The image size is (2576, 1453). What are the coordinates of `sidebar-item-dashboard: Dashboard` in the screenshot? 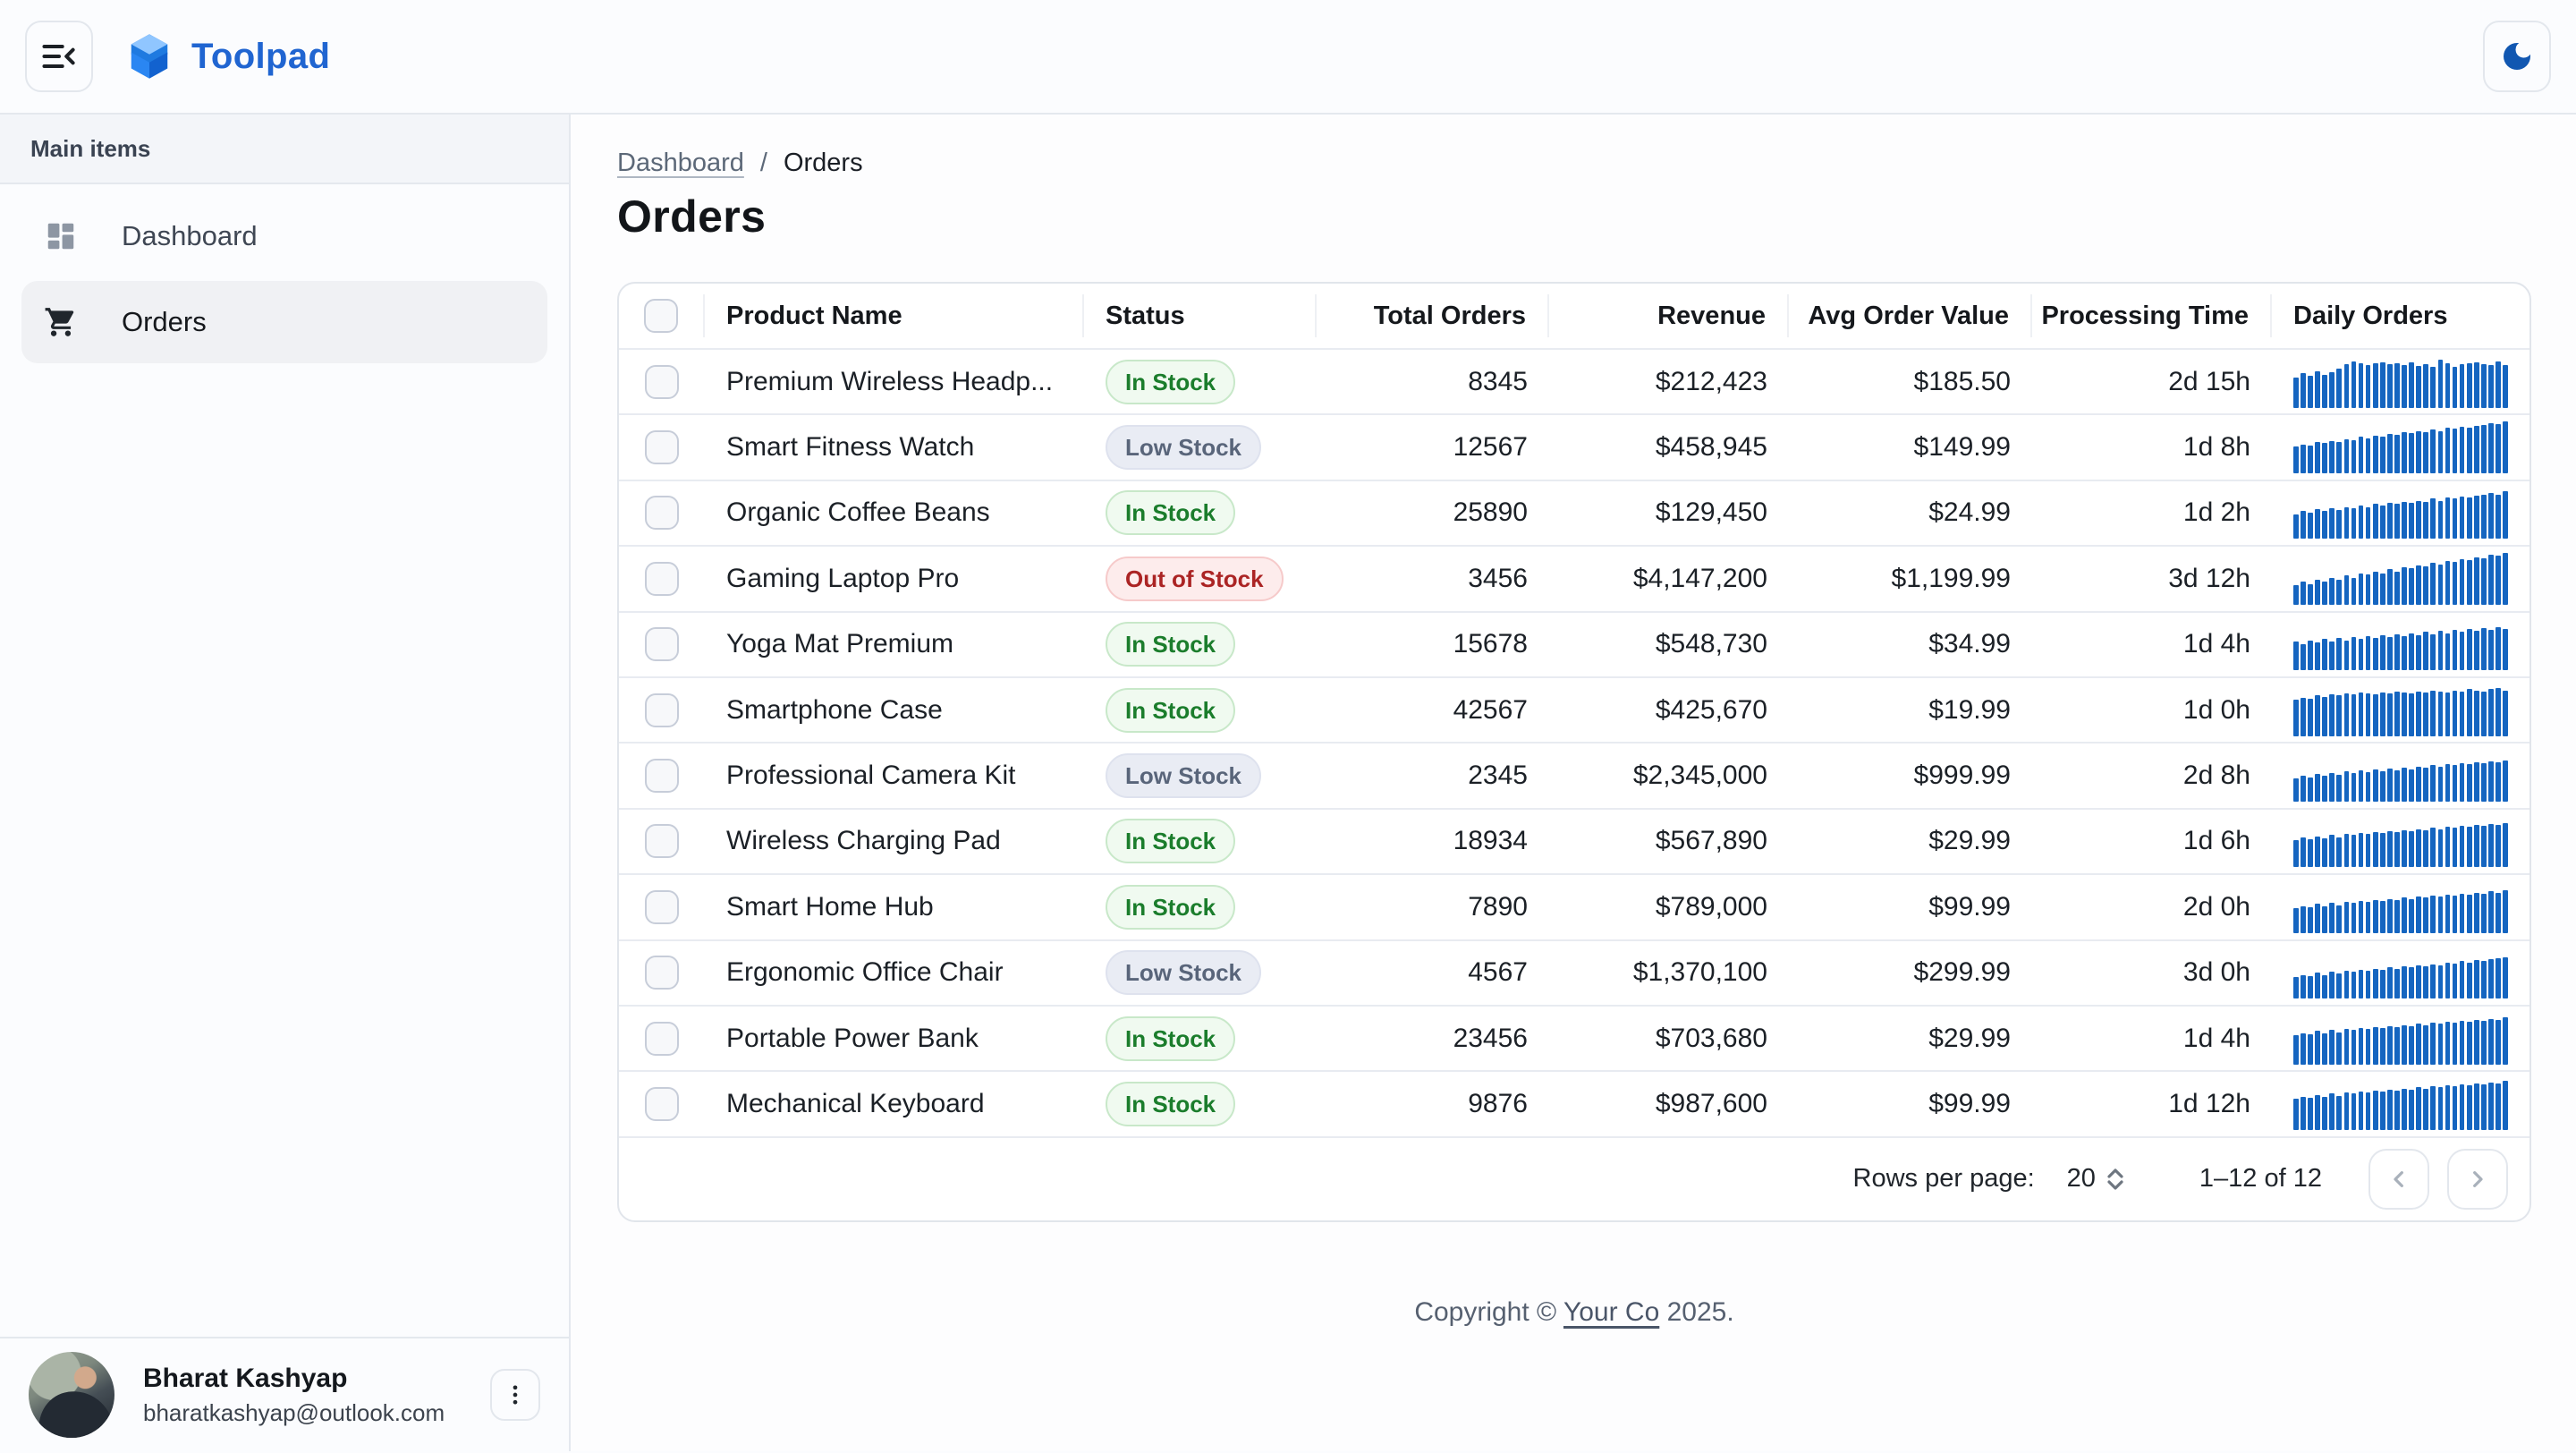 It's located at (284, 236).